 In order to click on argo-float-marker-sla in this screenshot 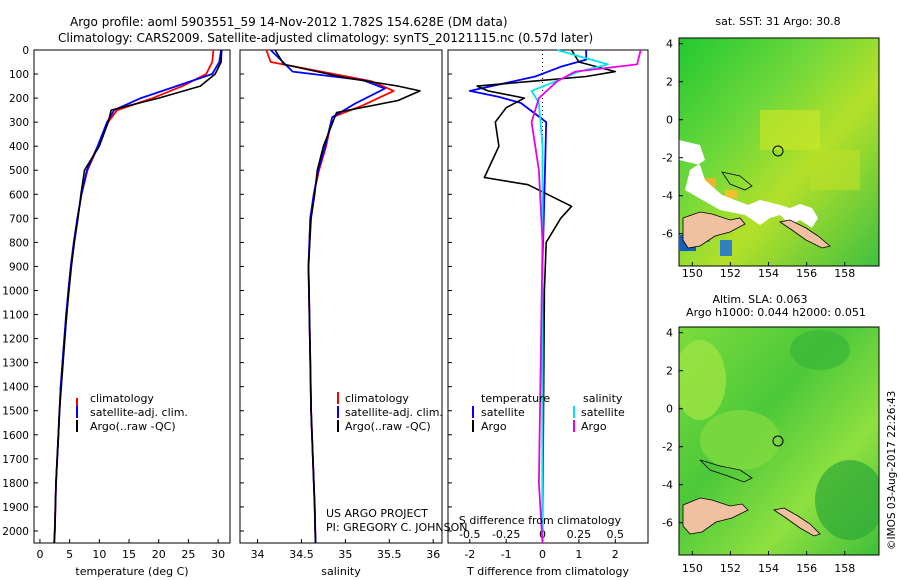, I will do `click(778, 441)`.